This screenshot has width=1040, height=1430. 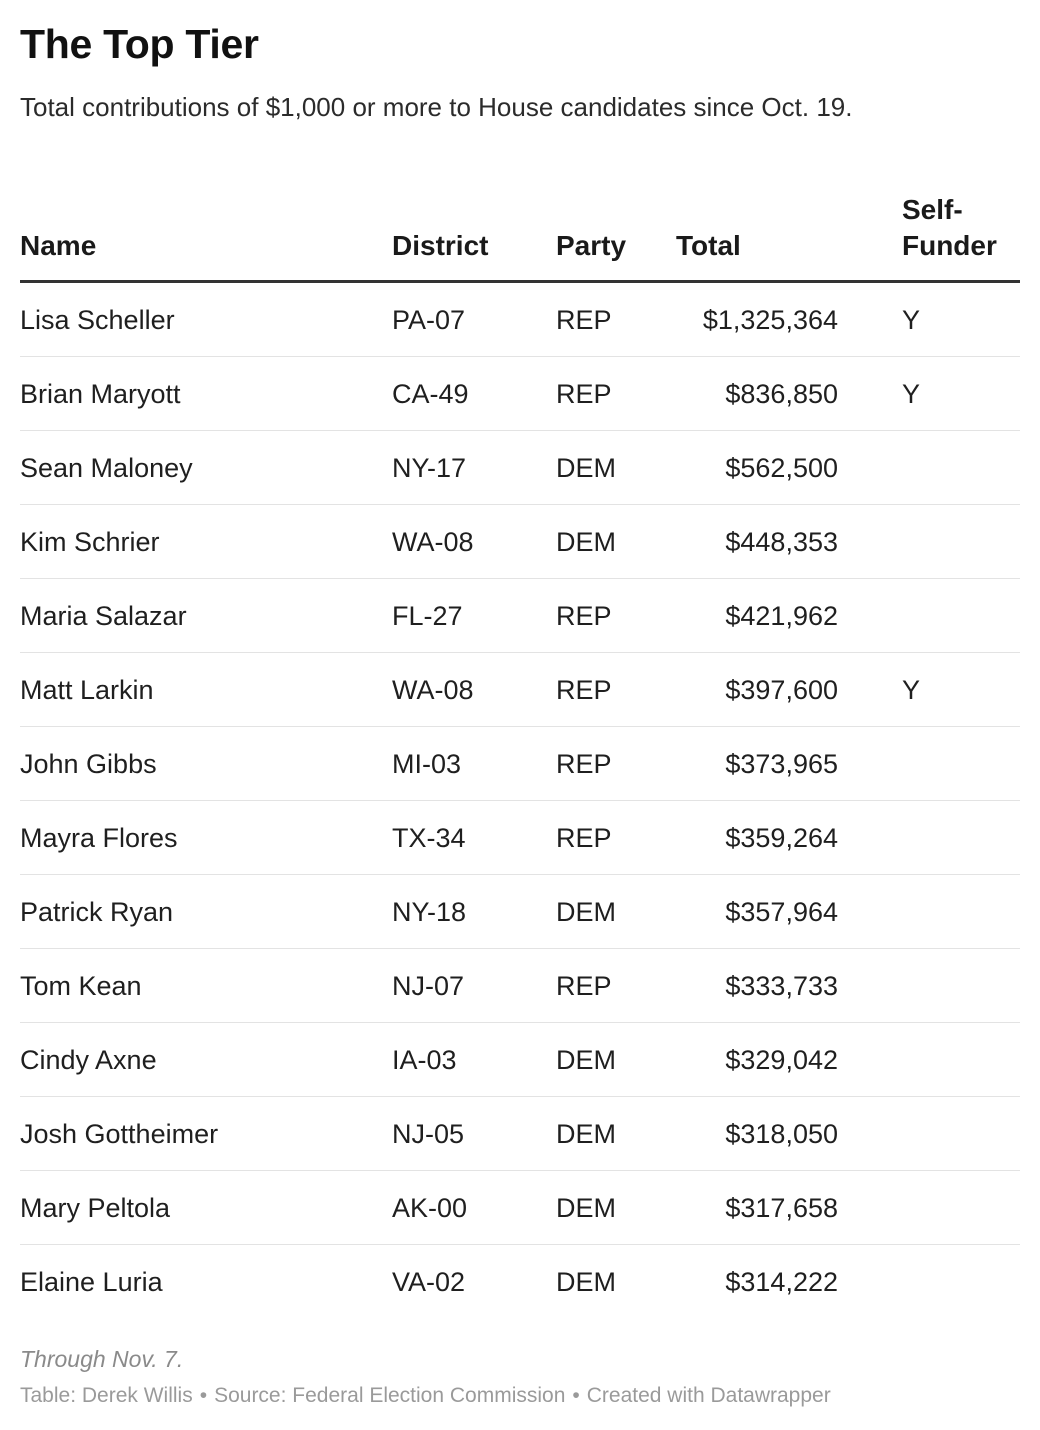 What do you see at coordinates (206, 615) in the screenshot?
I see `cell-name: Maria Salazar` at bounding box center [206, 615].